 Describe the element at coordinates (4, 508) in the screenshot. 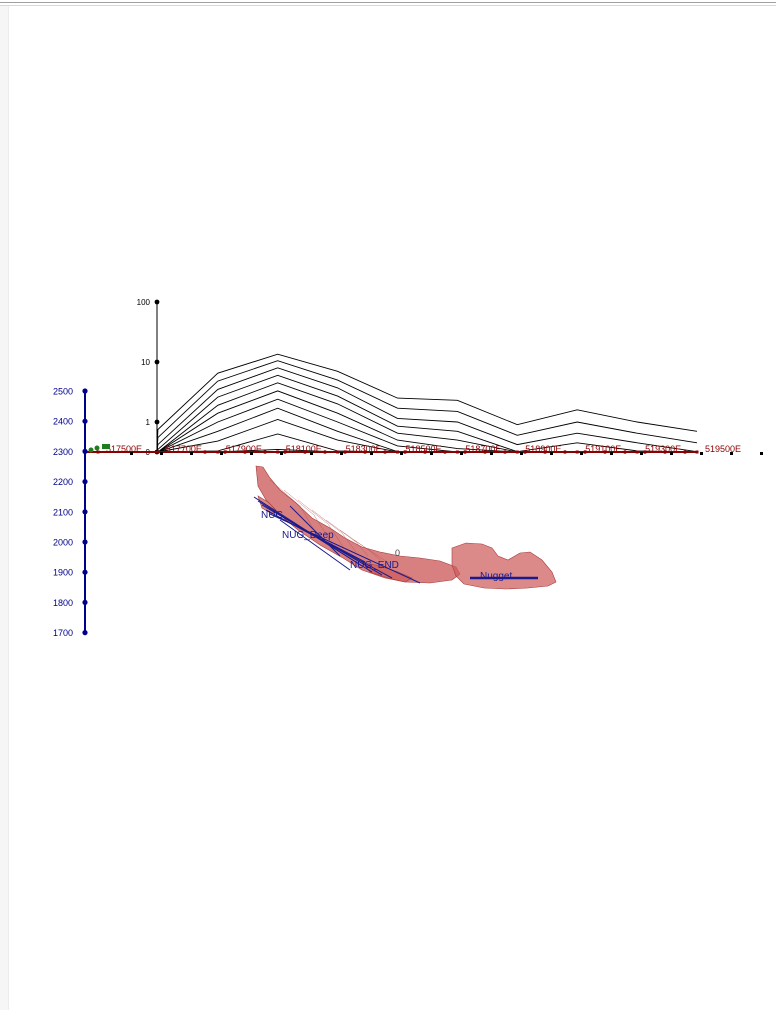

I see `left-margin` at that location.